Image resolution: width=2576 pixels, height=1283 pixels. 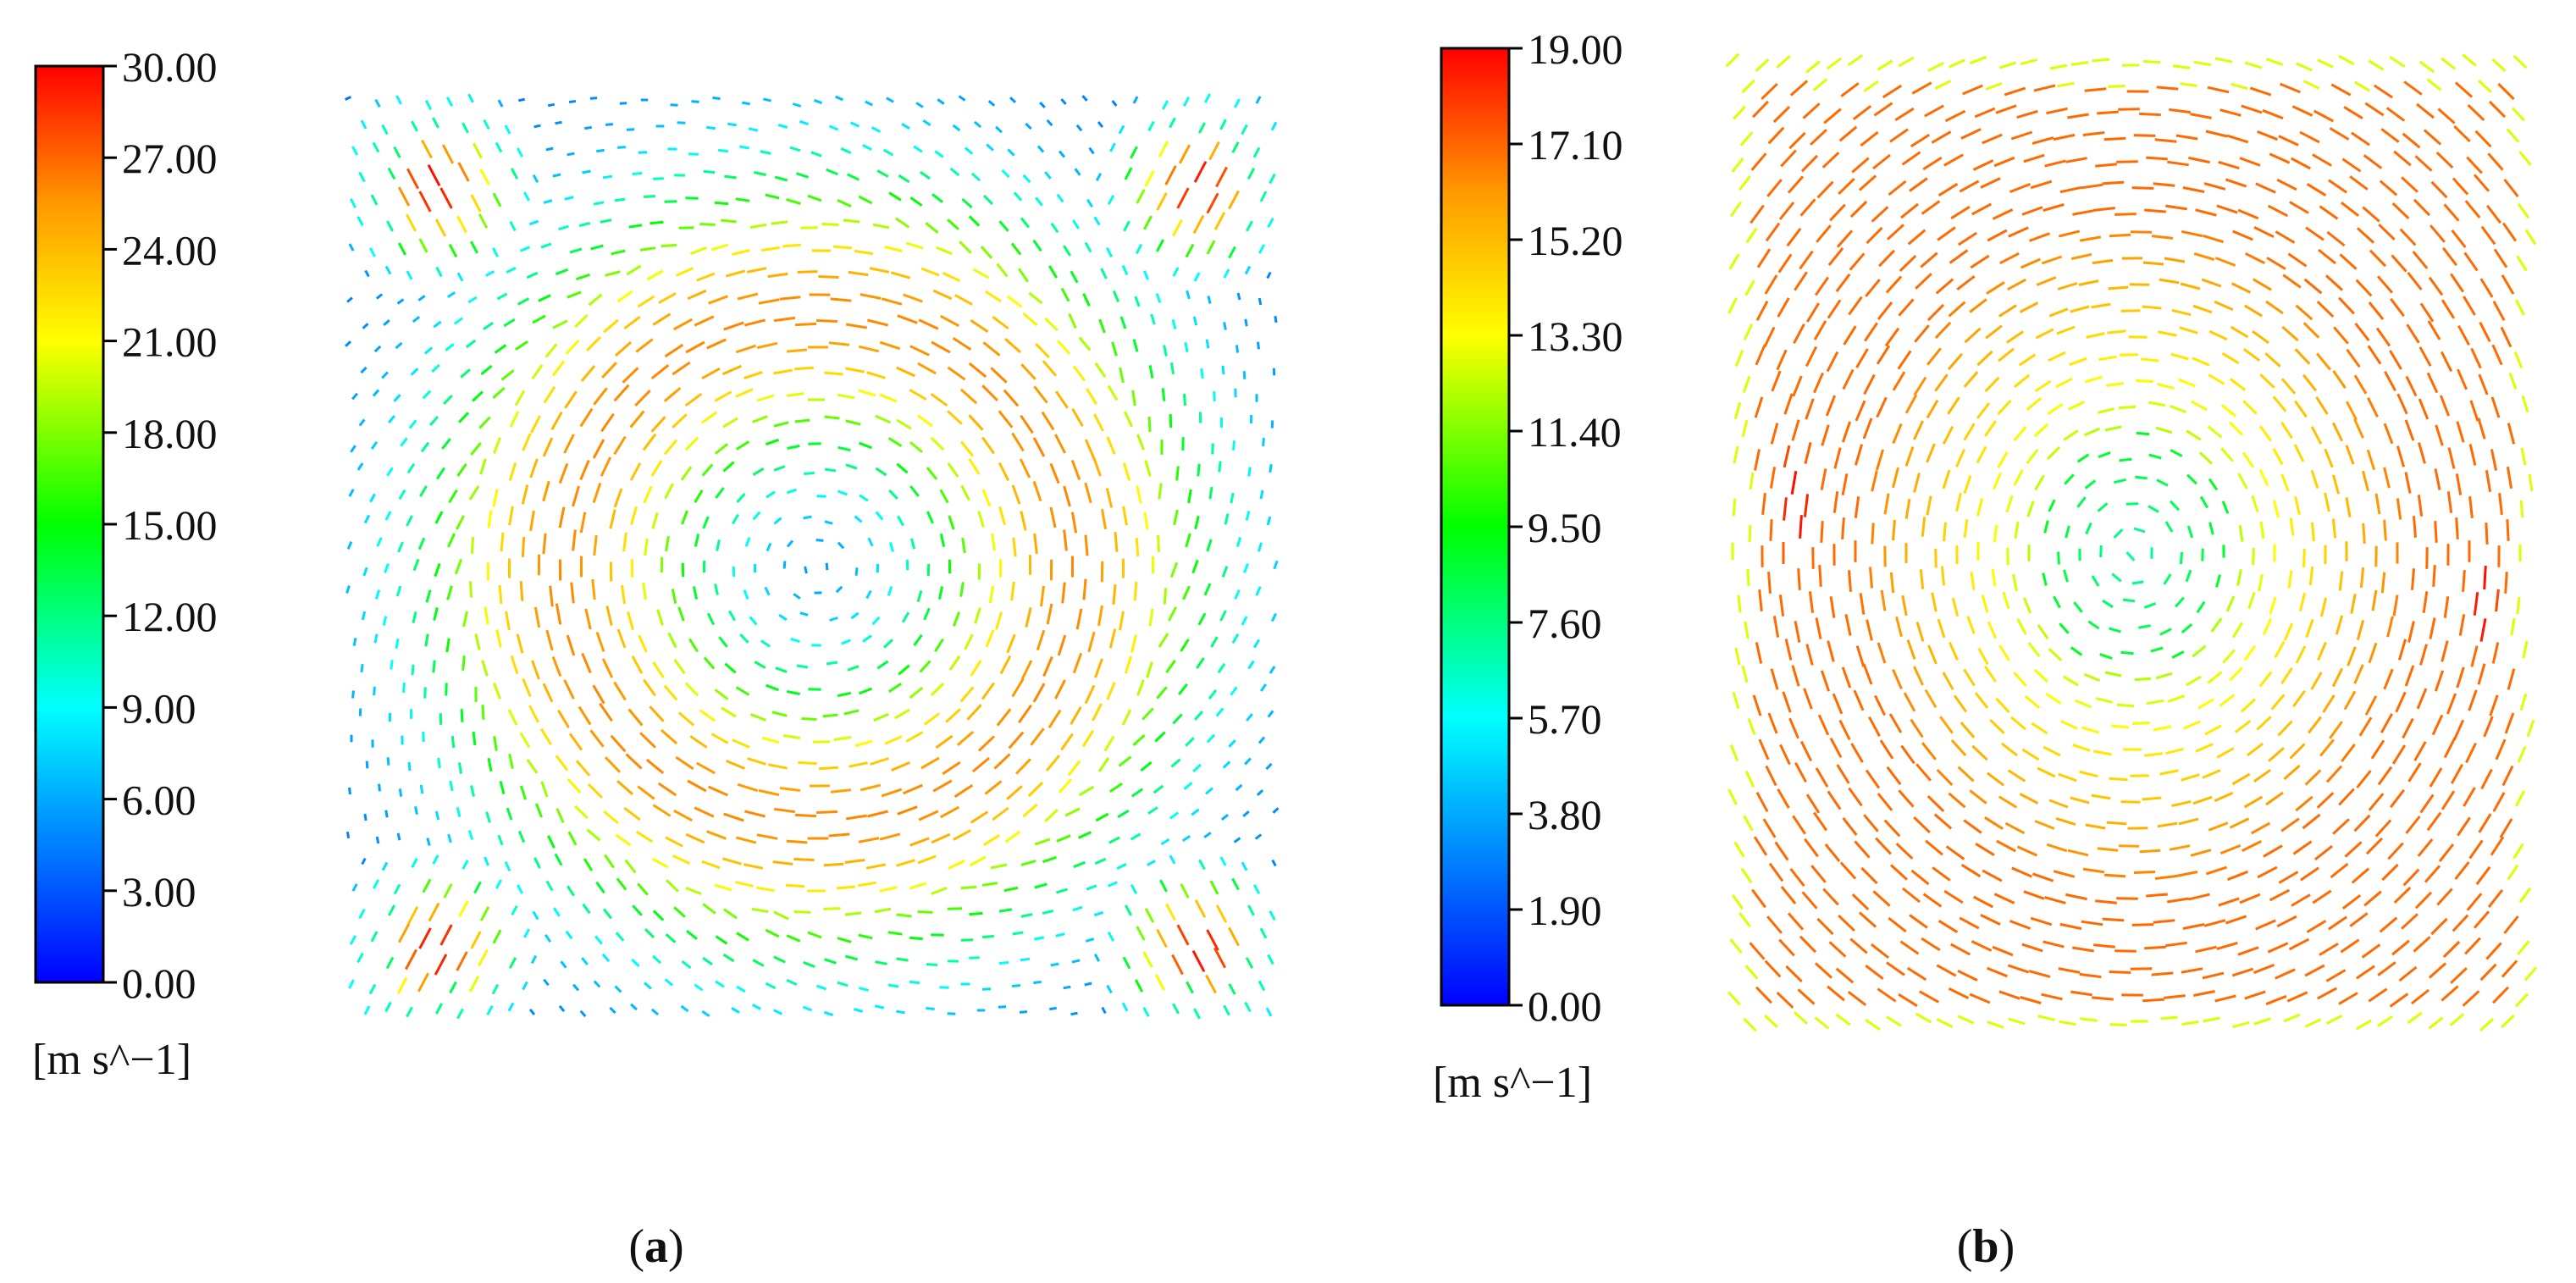 I want to click on colorbar-tick-label: 3.00, so click(x=159, y=891).